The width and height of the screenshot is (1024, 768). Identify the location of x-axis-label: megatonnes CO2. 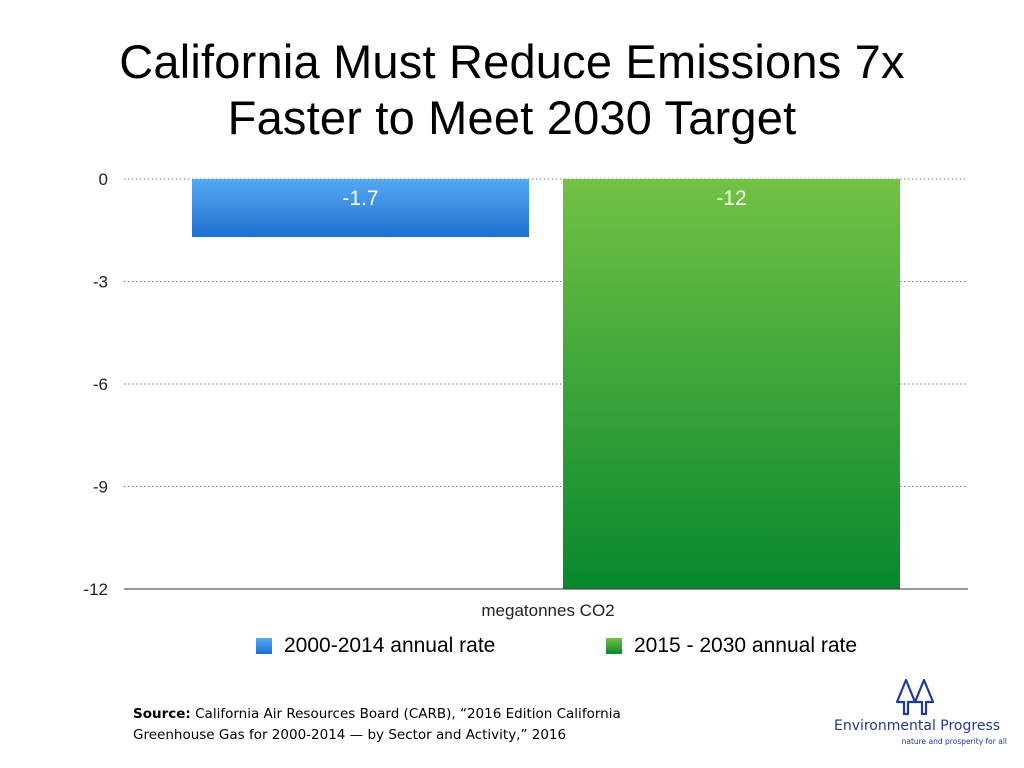
(547, 610).